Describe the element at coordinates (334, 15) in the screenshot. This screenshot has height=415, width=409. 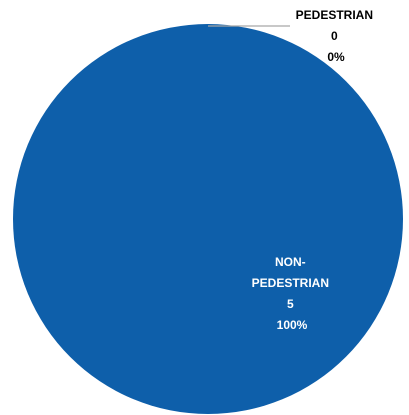
I see `pedestrian-label-name: PEDESTRIAN` at that location.